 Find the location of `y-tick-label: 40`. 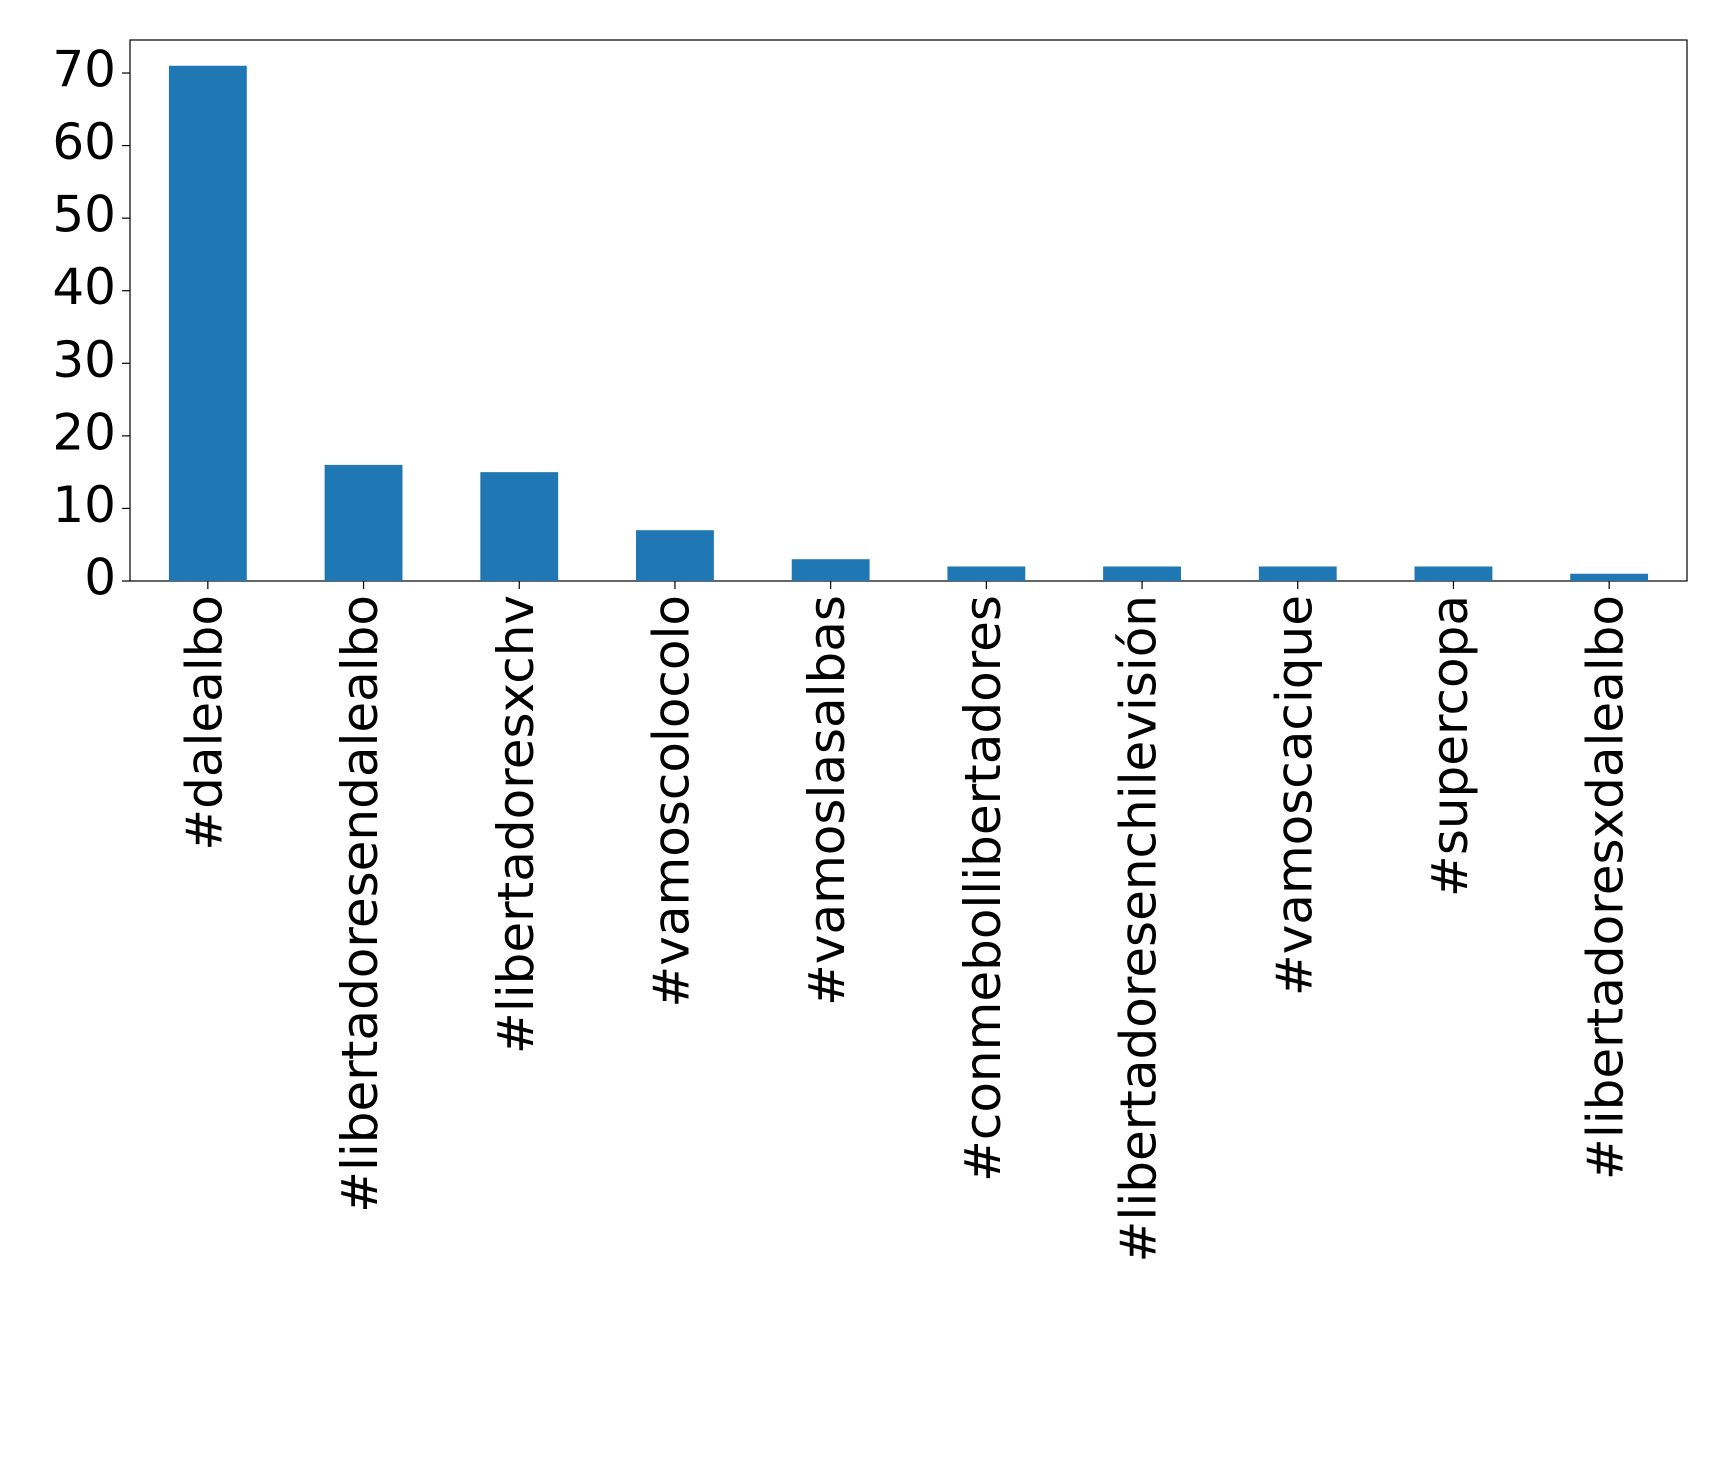

y-tick-label: 40 is located at coordinates (84, 287).